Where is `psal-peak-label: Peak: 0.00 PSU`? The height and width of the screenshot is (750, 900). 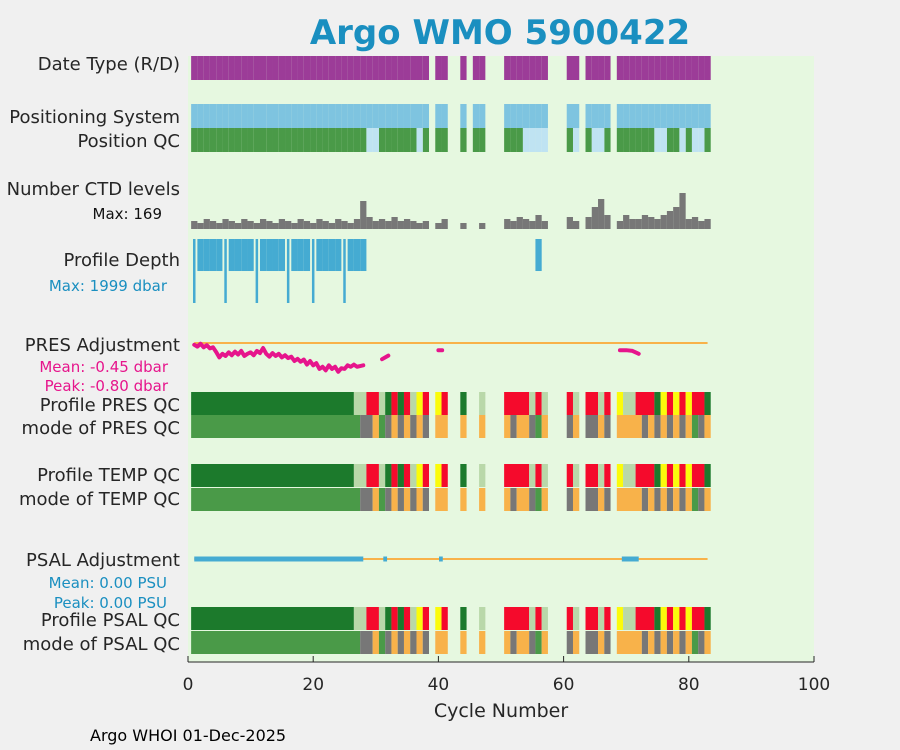 psal-peak-label: Peak: 0.00 PSU is located at coordinates (110, 603).